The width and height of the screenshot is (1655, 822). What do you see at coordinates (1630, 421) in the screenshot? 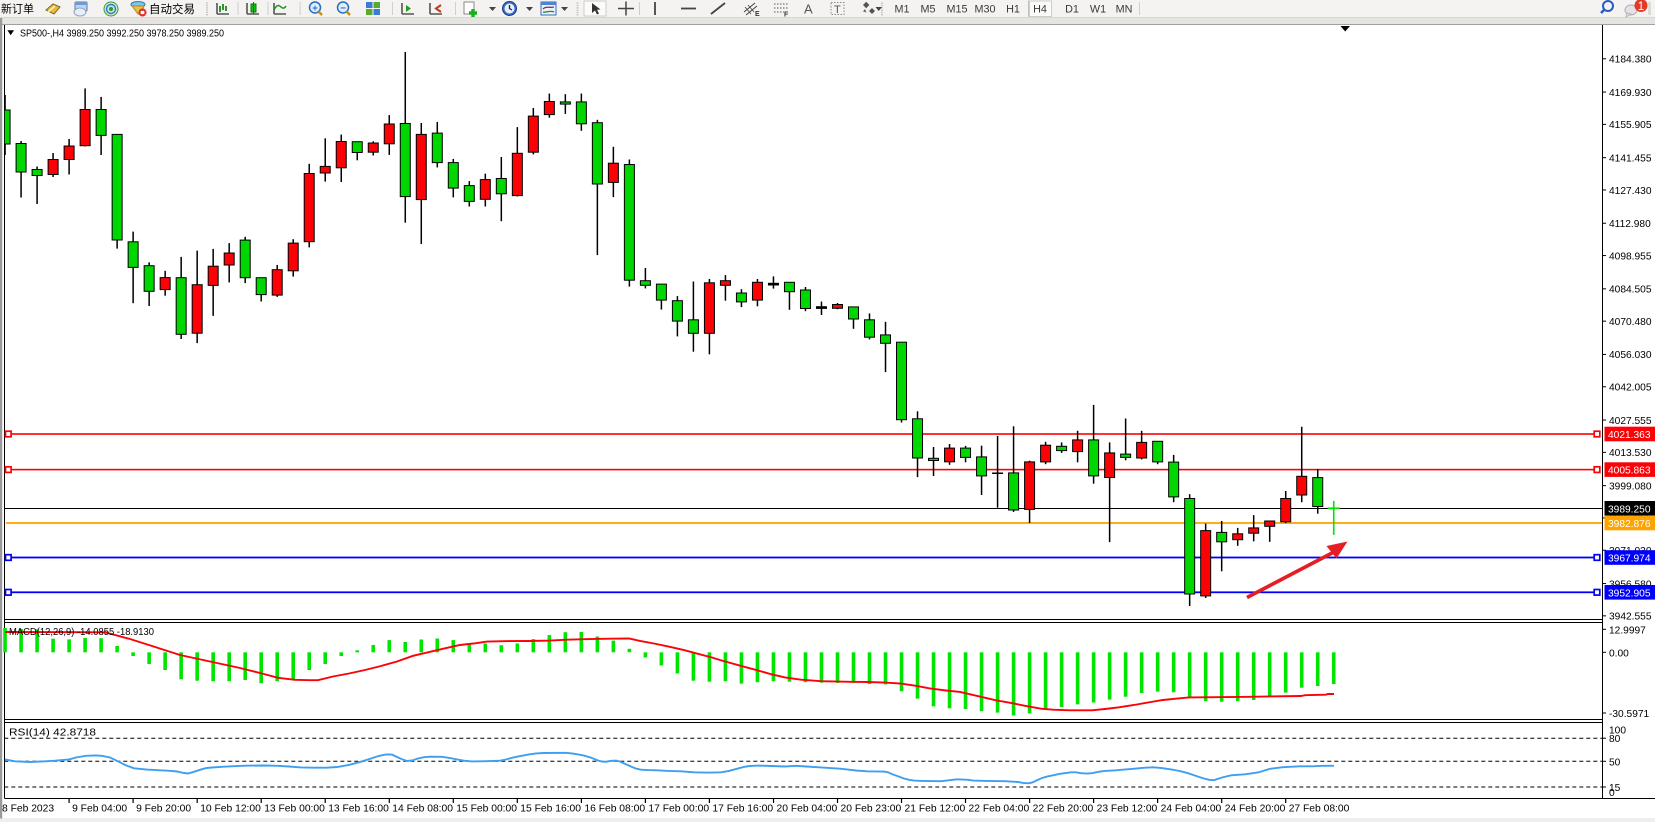
I see `svg-text: 4027.555` at bounding box center [1630, 421].